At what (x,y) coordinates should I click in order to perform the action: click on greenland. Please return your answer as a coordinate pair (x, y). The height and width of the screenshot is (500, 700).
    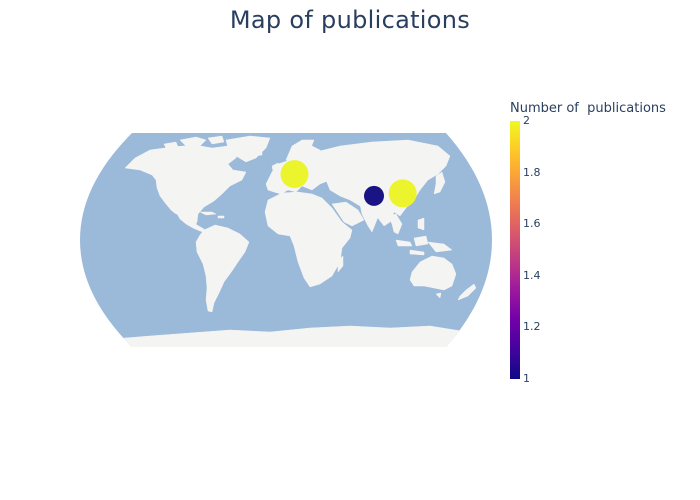
    Looking at the image, I should click on (248, 149).